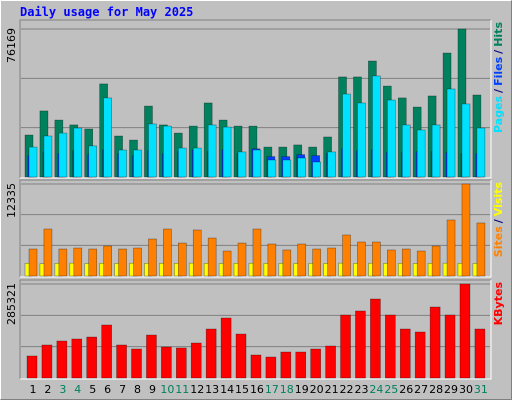 The image size is (512, 400). I want to click on x-tick-label: 28, so click(436, 389).